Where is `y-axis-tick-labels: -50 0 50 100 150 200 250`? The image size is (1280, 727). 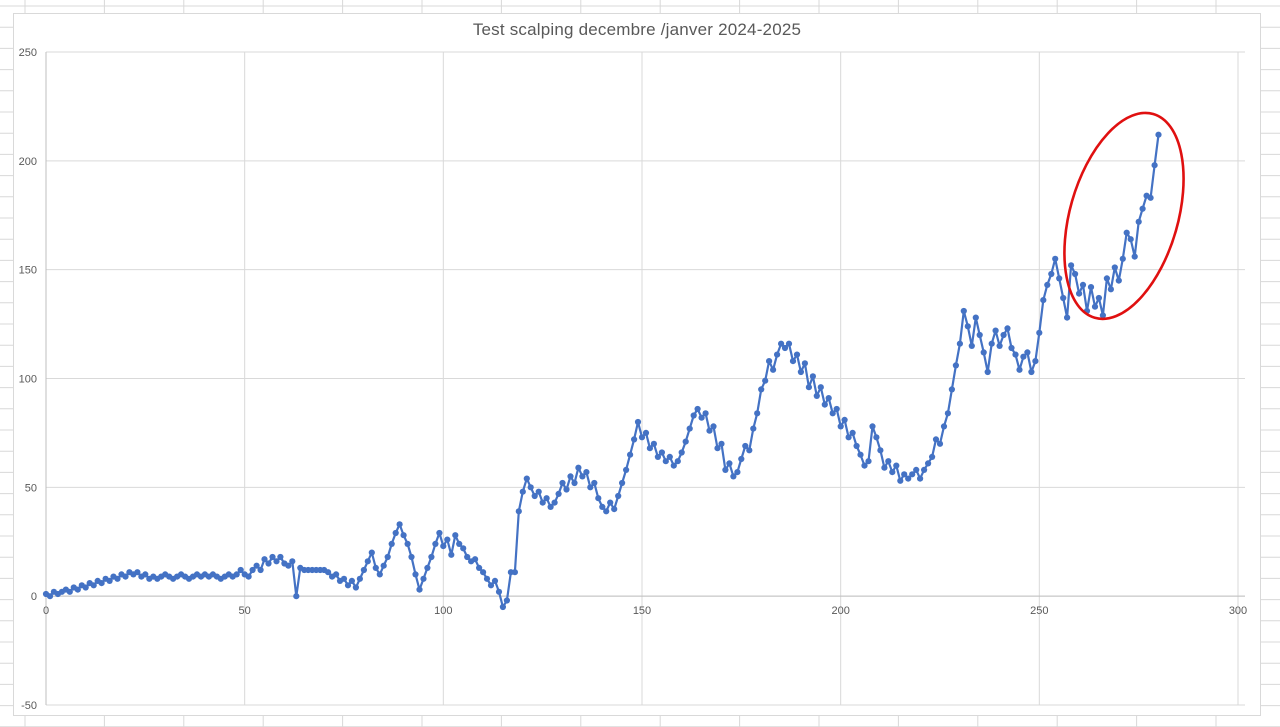 y-axis-tick-labels: -50 0 50 100 150 200 250 is located at coordinates (28, 379).